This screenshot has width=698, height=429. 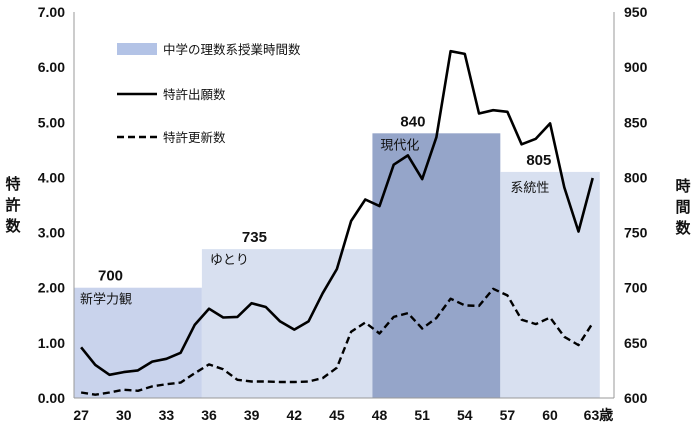 What do you see at coordinates (13, 205) in the screenshot?
I see `y-left-title: 特許数` at bounding box center [13, 205].